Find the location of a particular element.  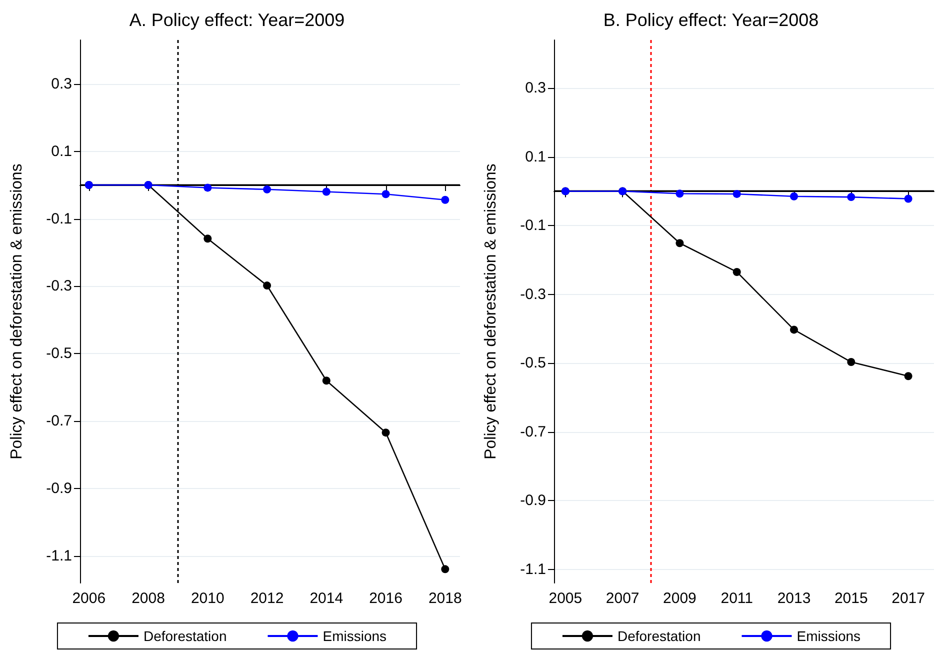

x-tick-label: 2018 is located at coordinates (445, 598).